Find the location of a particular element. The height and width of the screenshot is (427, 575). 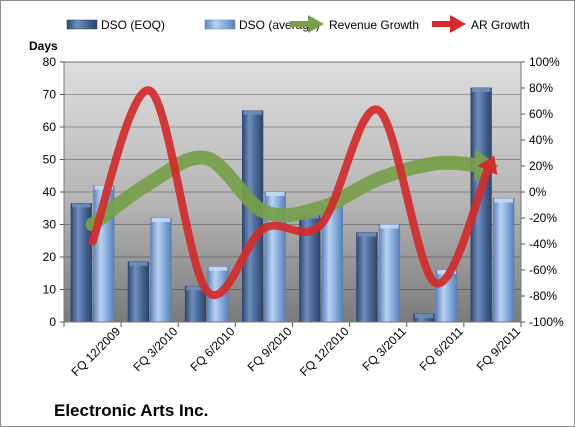

line-revenue-growth is located at coordinates (285, 191).